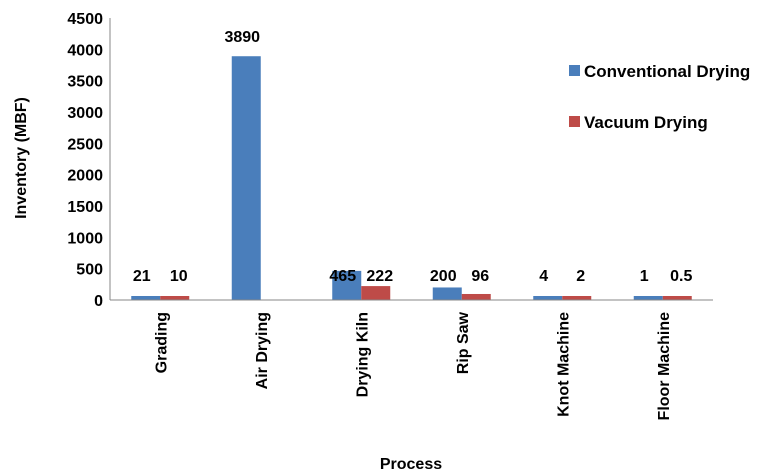  I want to click on x-category-label: Drying Kiln, so click(362, 354).